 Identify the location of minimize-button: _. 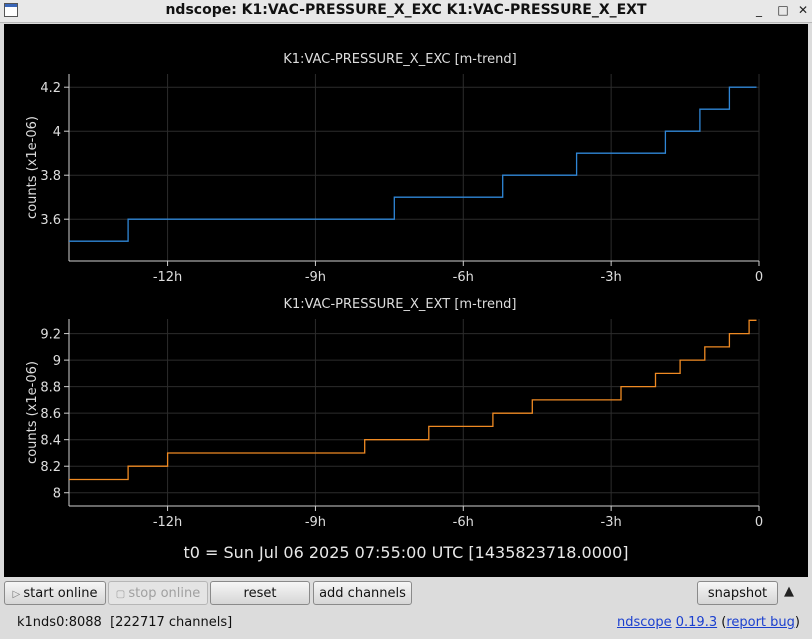
(759, 10).